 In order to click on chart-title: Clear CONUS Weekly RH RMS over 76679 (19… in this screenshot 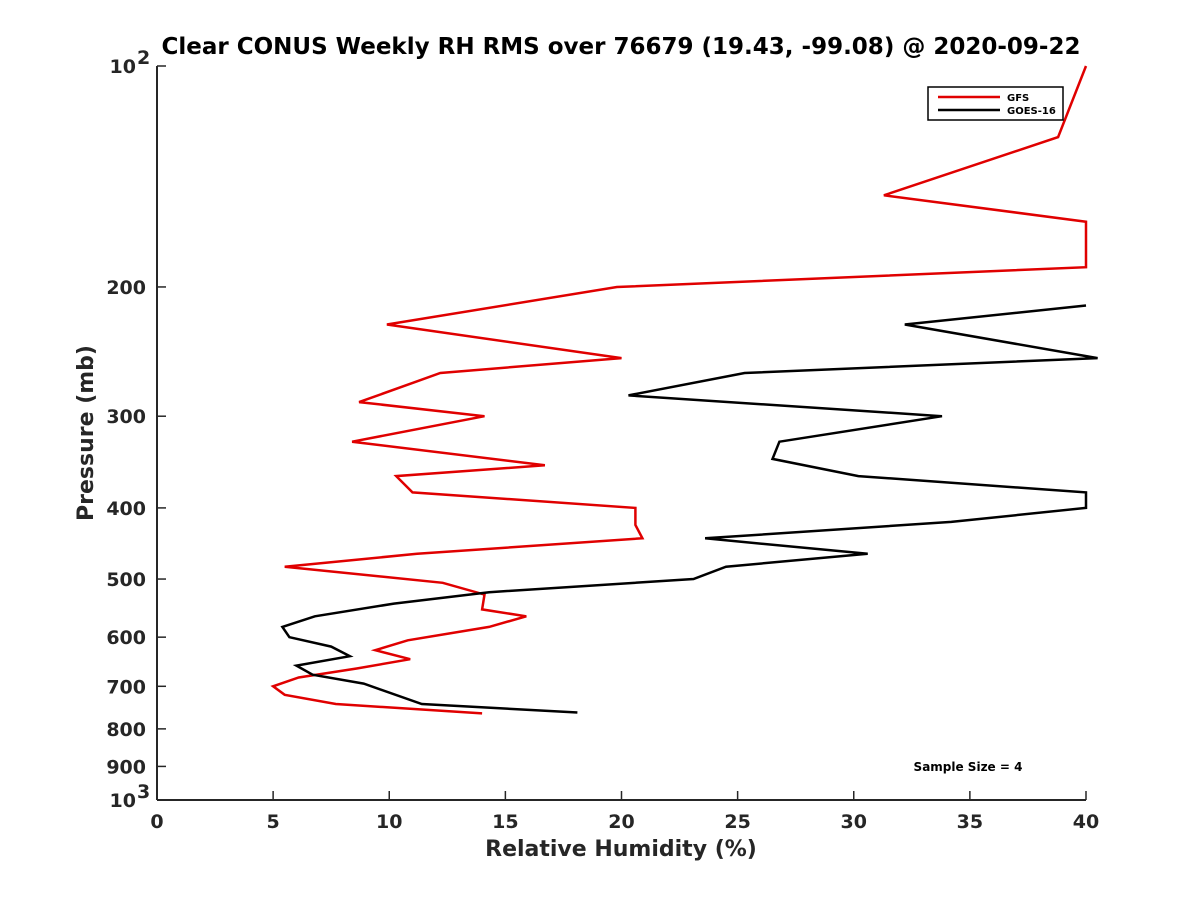, I will do `click(621, 47)`.